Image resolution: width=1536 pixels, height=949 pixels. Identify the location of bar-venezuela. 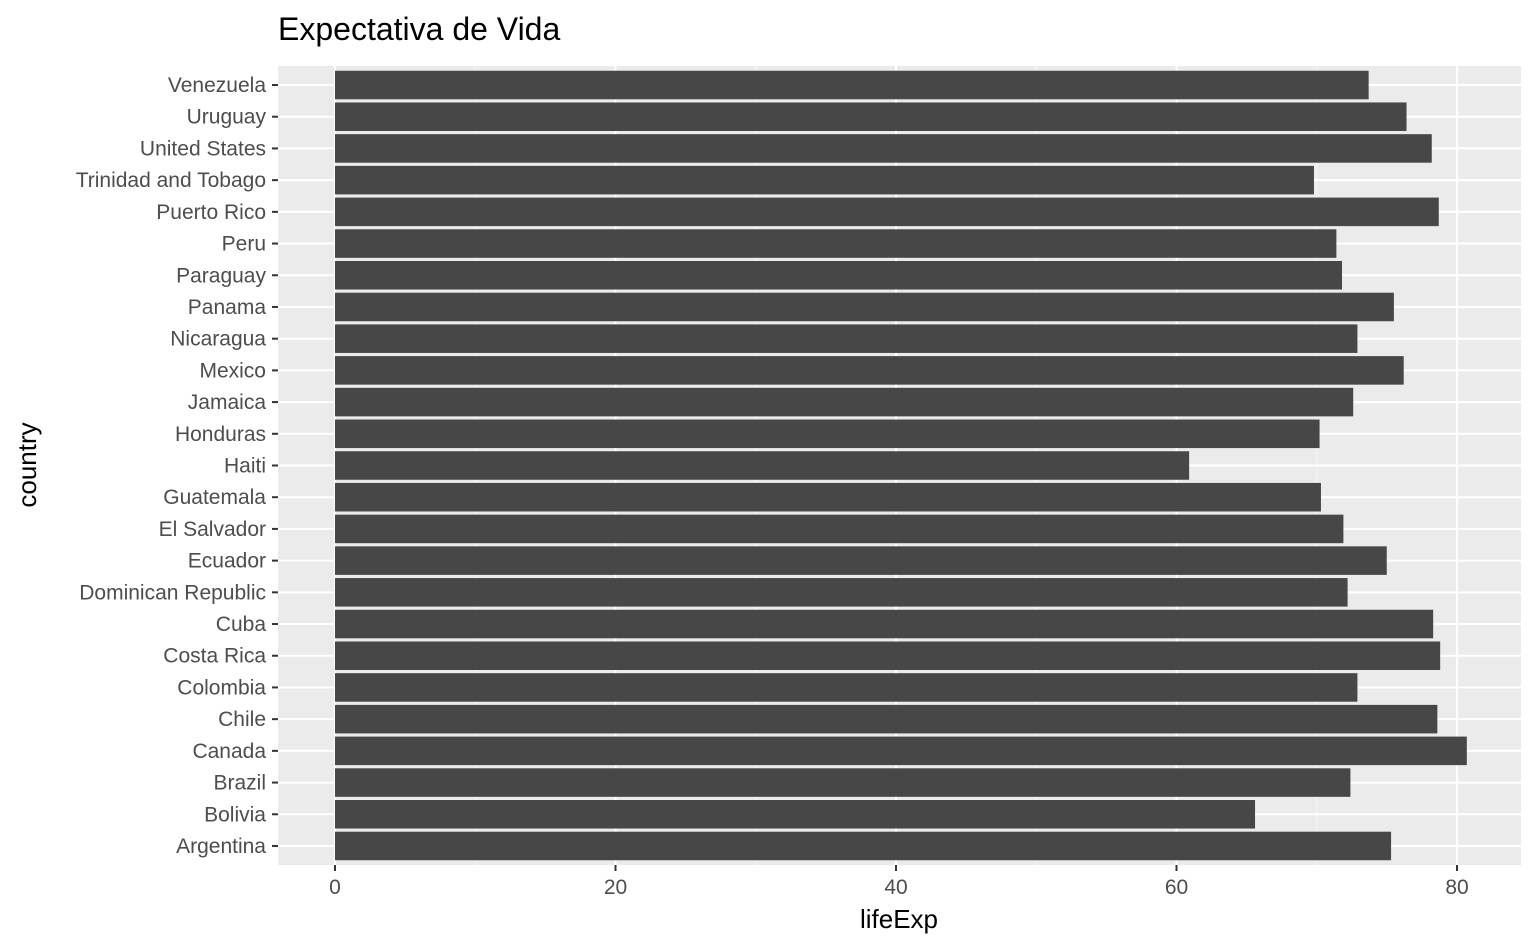
(852, 85).